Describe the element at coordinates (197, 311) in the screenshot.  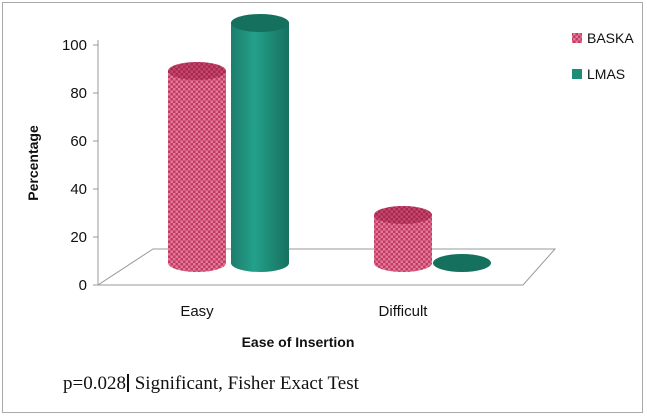
I see `x-category-label-easy: Easy` at that location.